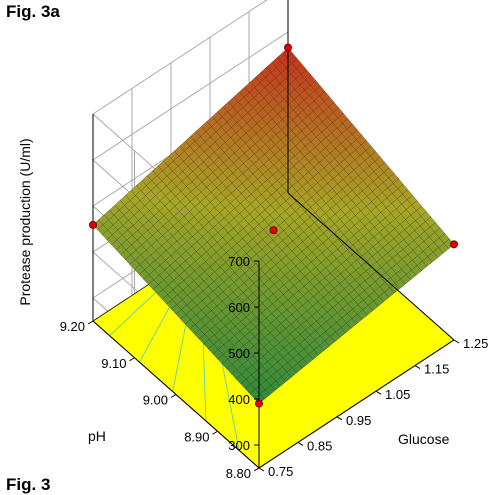 The width and height of the screenshot is (492, 495). I want to click on z-tick-label: 300, so click(239, 445).